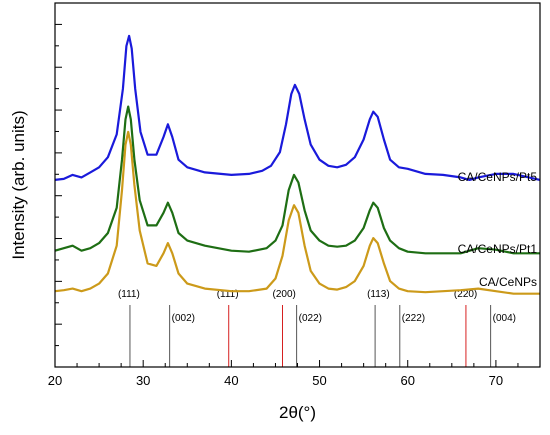  Describe the element at coordinates (58, 185) in the screenshot. I see `y-axis-ticks` at that location.